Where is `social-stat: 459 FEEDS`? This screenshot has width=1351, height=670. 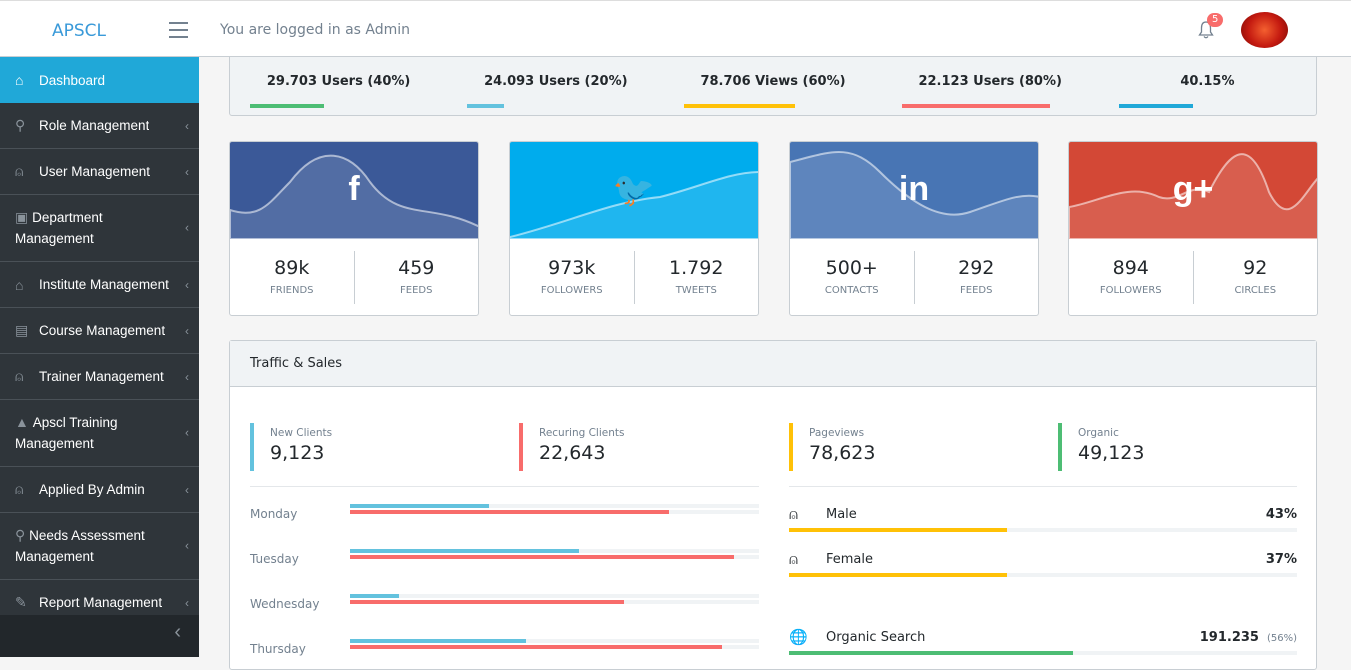
social-stat: 459 FEEDS is located at coordinates (416, 277).